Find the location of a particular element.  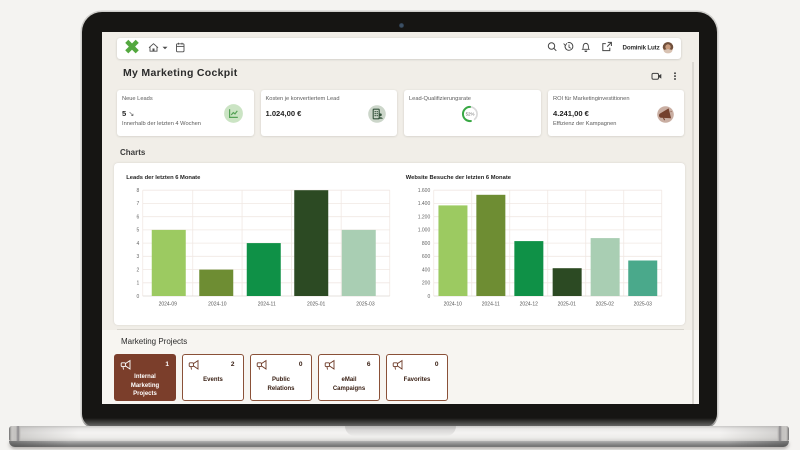

svg-text: 1.000 is located at coordinates (423, 230).